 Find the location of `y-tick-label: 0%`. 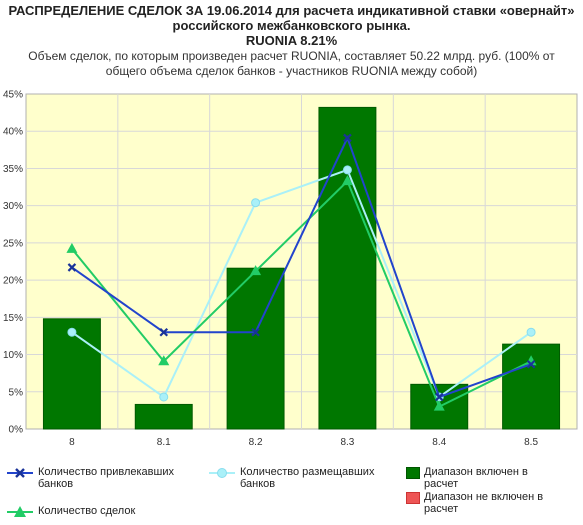

y-tick-label: 0% is located at coordinates (16, 430).